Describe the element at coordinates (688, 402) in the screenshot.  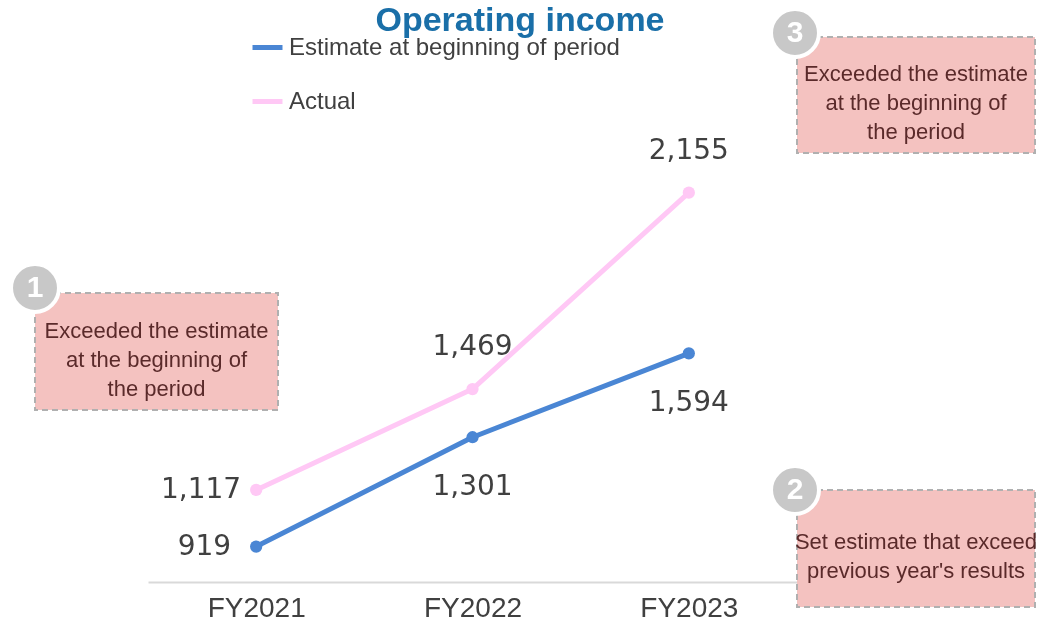
I see `data-label: 1,594` at that location.